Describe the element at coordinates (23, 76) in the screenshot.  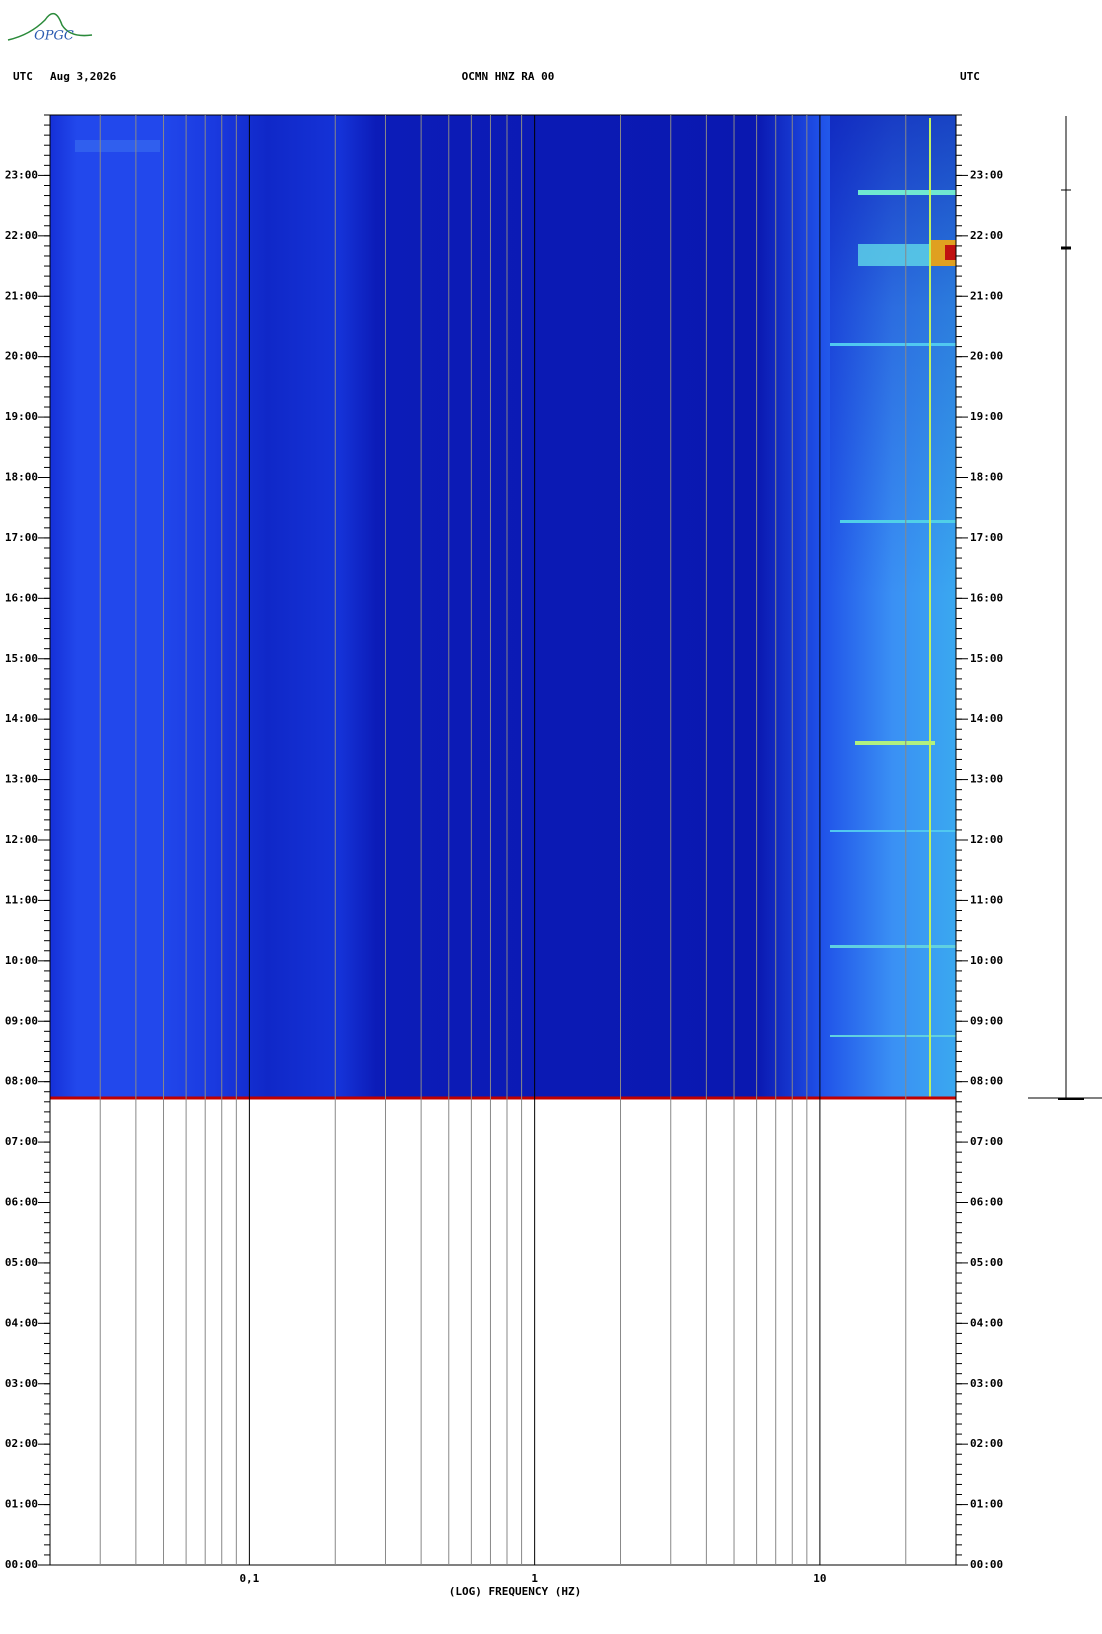
I see `left-timezone: UTC` at that location.